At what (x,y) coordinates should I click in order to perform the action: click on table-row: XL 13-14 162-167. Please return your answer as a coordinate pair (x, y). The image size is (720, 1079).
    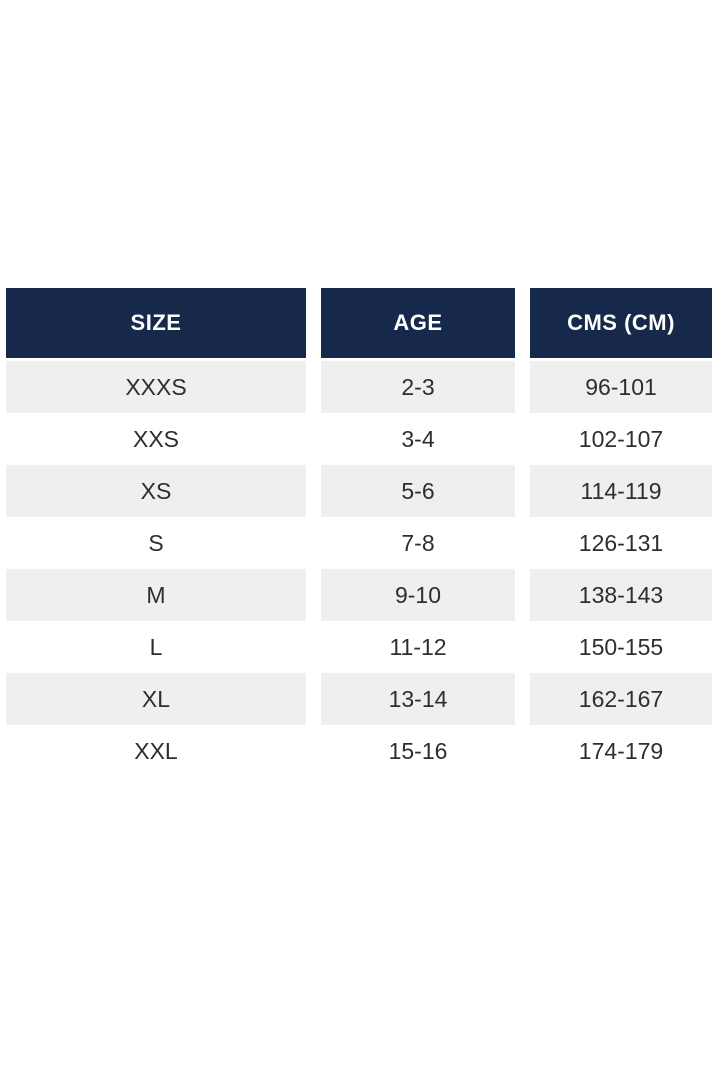
    Looking at the image, I should click on (359, 699).